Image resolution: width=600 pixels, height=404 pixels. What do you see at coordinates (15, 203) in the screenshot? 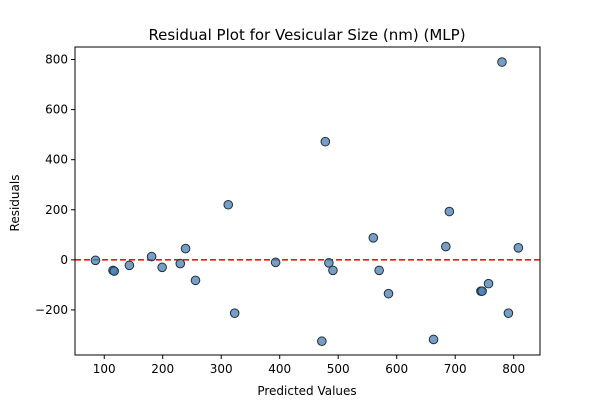
I see `y-axis-label: Residuals` at bounding box center [15, 203].